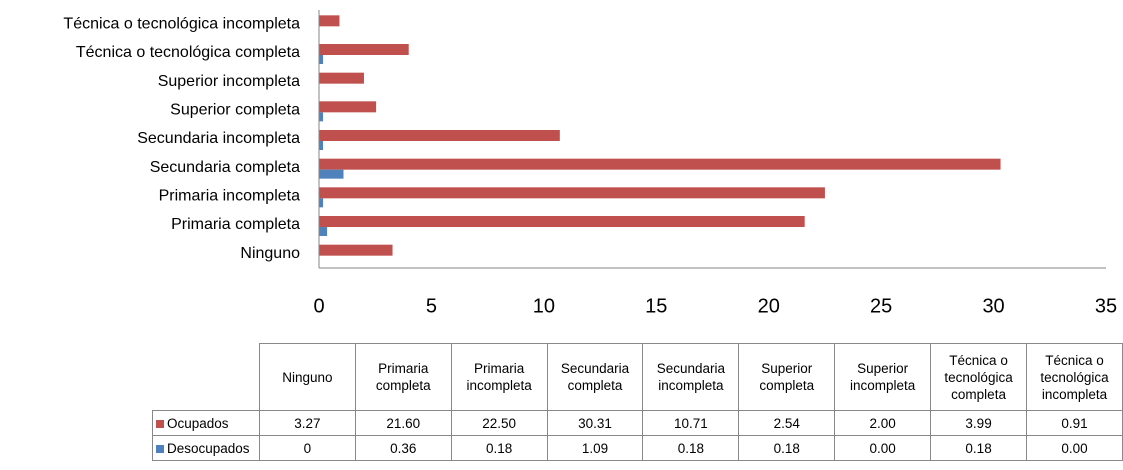 The height and width of the screenshot is (470, 1123). What do you see at coordinates (218, 138) in the screenshot?
I see `y-tick-label: Secundaria incompleta` at bounding box center [218, 138].